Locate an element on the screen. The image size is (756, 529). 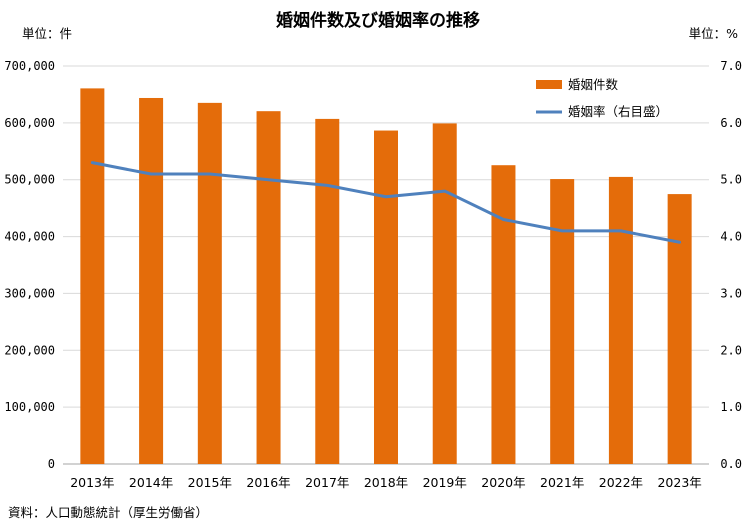
right-tick-label: 7.0 is located at coordinates (731, 66).